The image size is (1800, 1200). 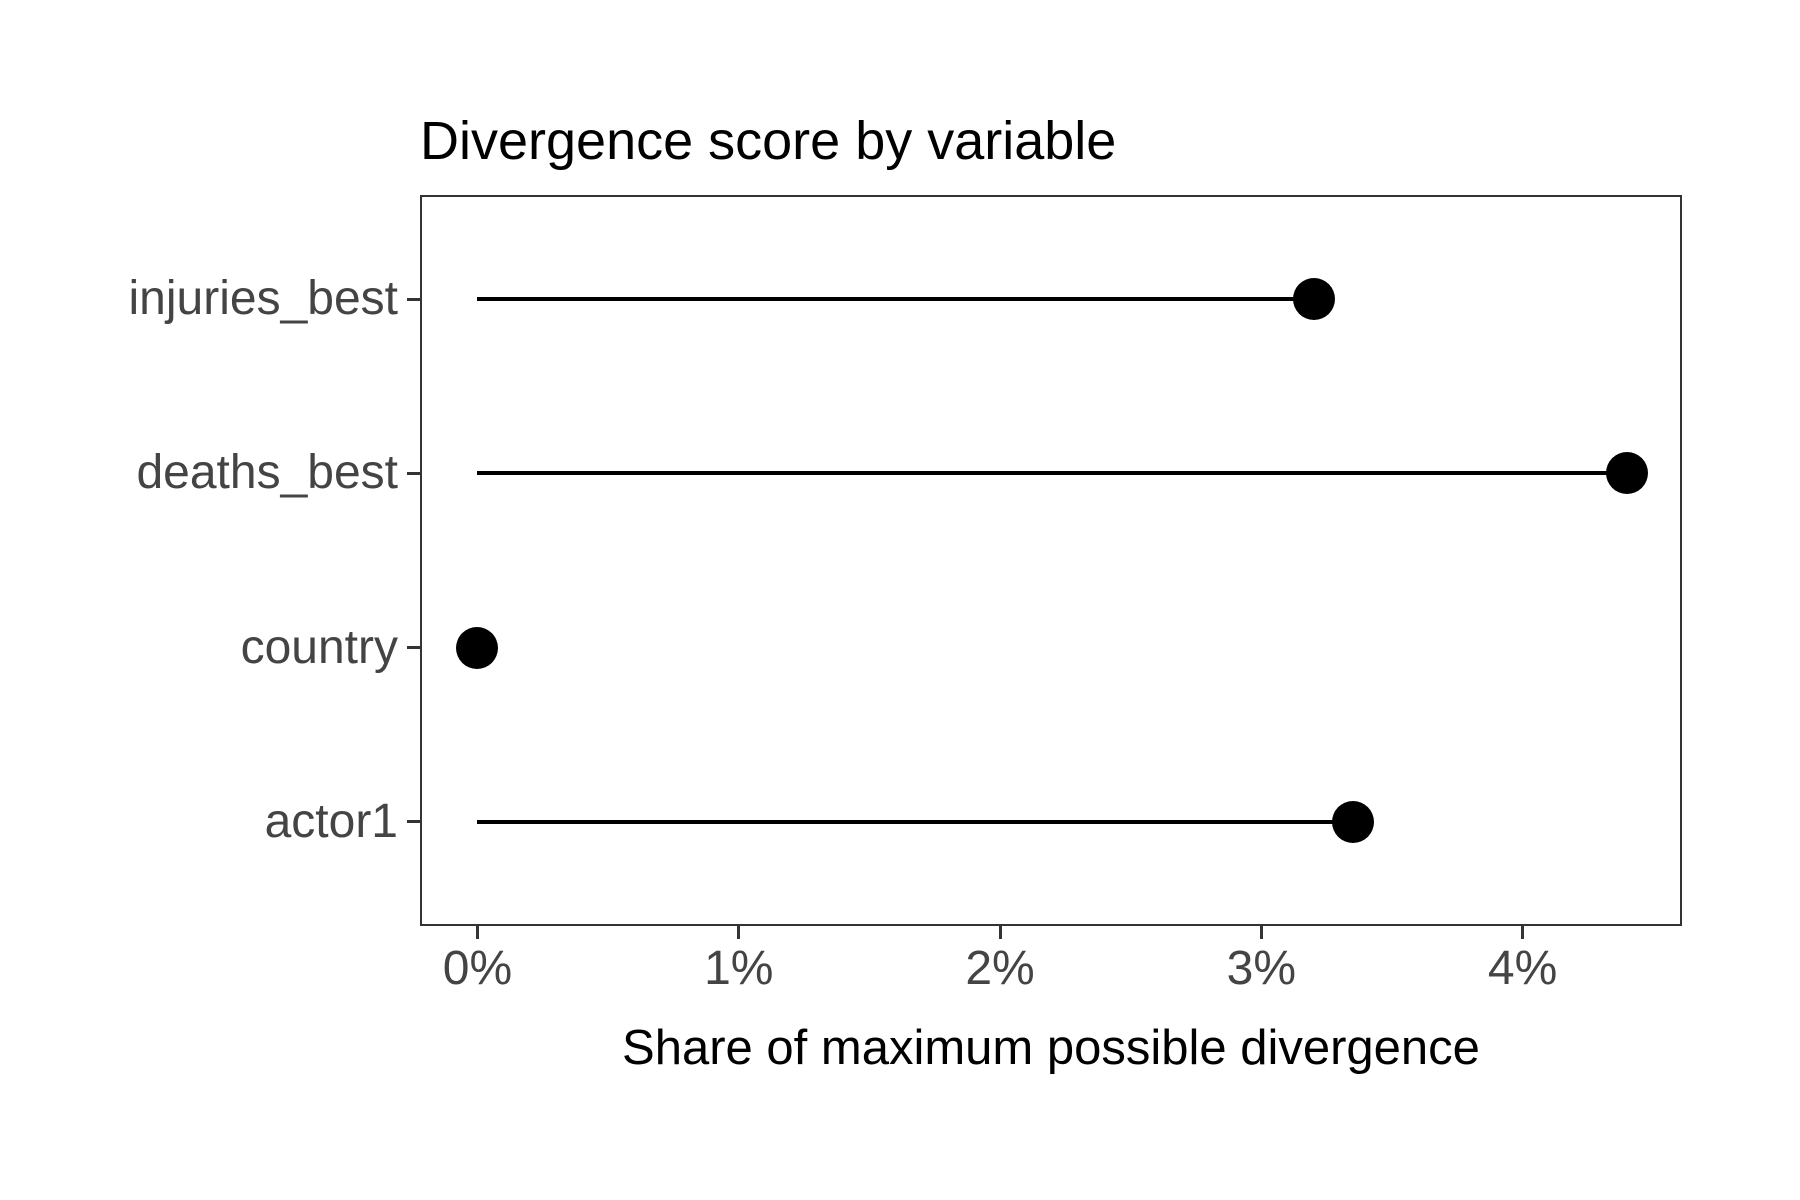 I want to click on x-axis-tick-label: 4%, so click(x=1522, y=968).